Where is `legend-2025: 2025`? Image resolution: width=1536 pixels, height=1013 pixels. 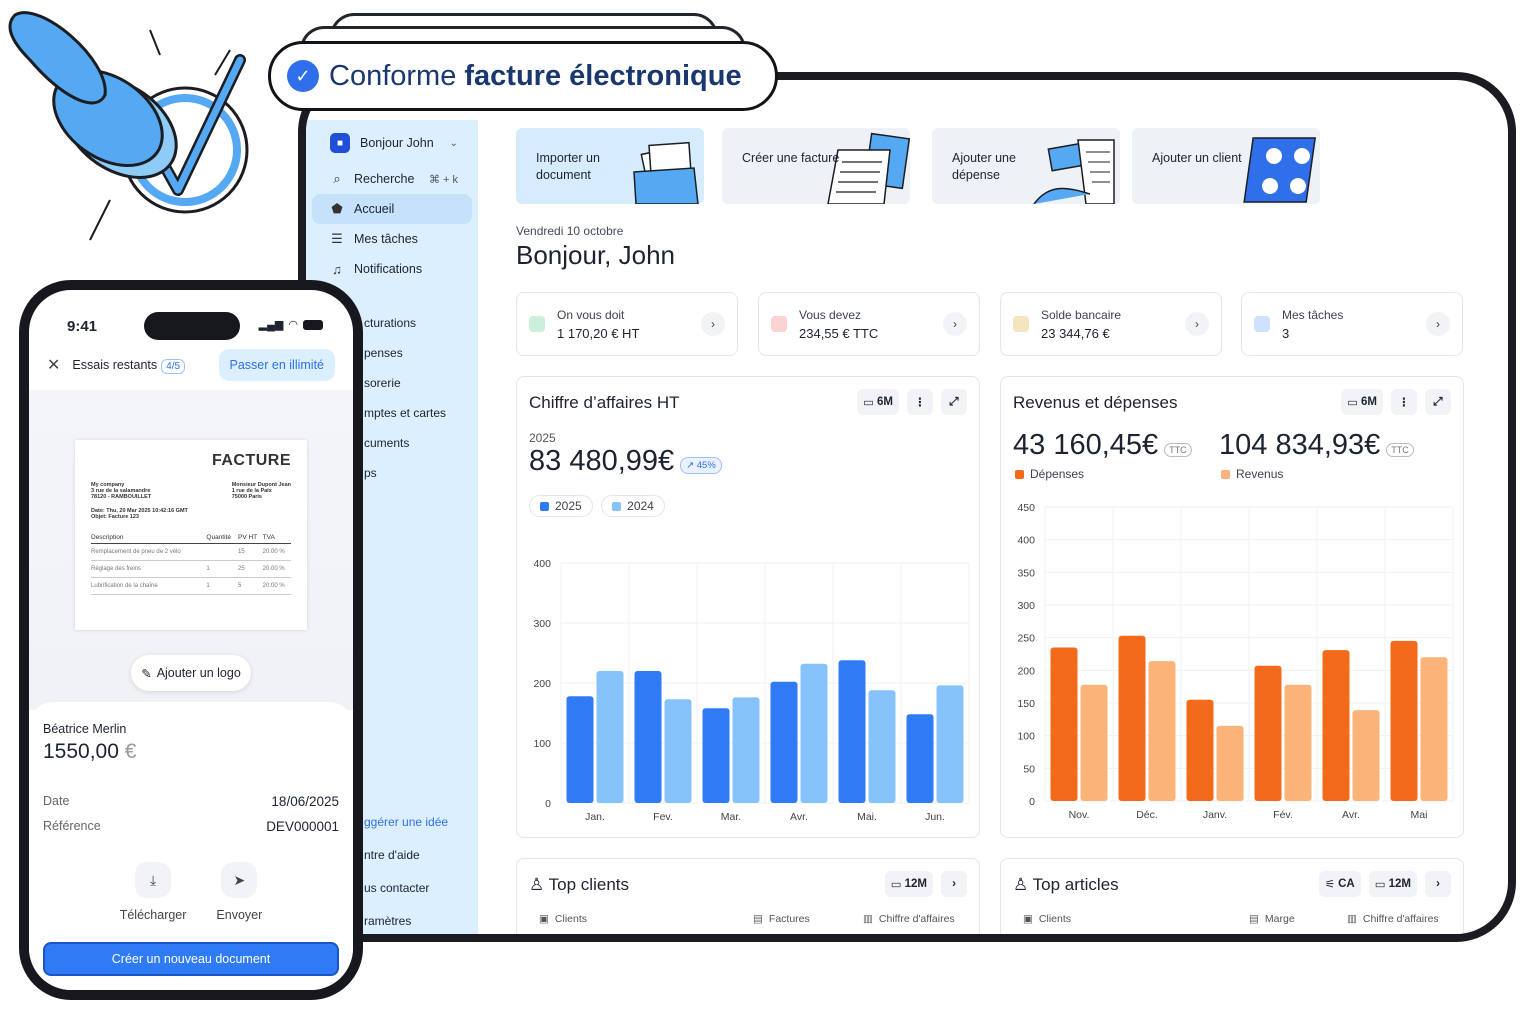
legend-2025: 2025 is located at coordinates (561, 506).